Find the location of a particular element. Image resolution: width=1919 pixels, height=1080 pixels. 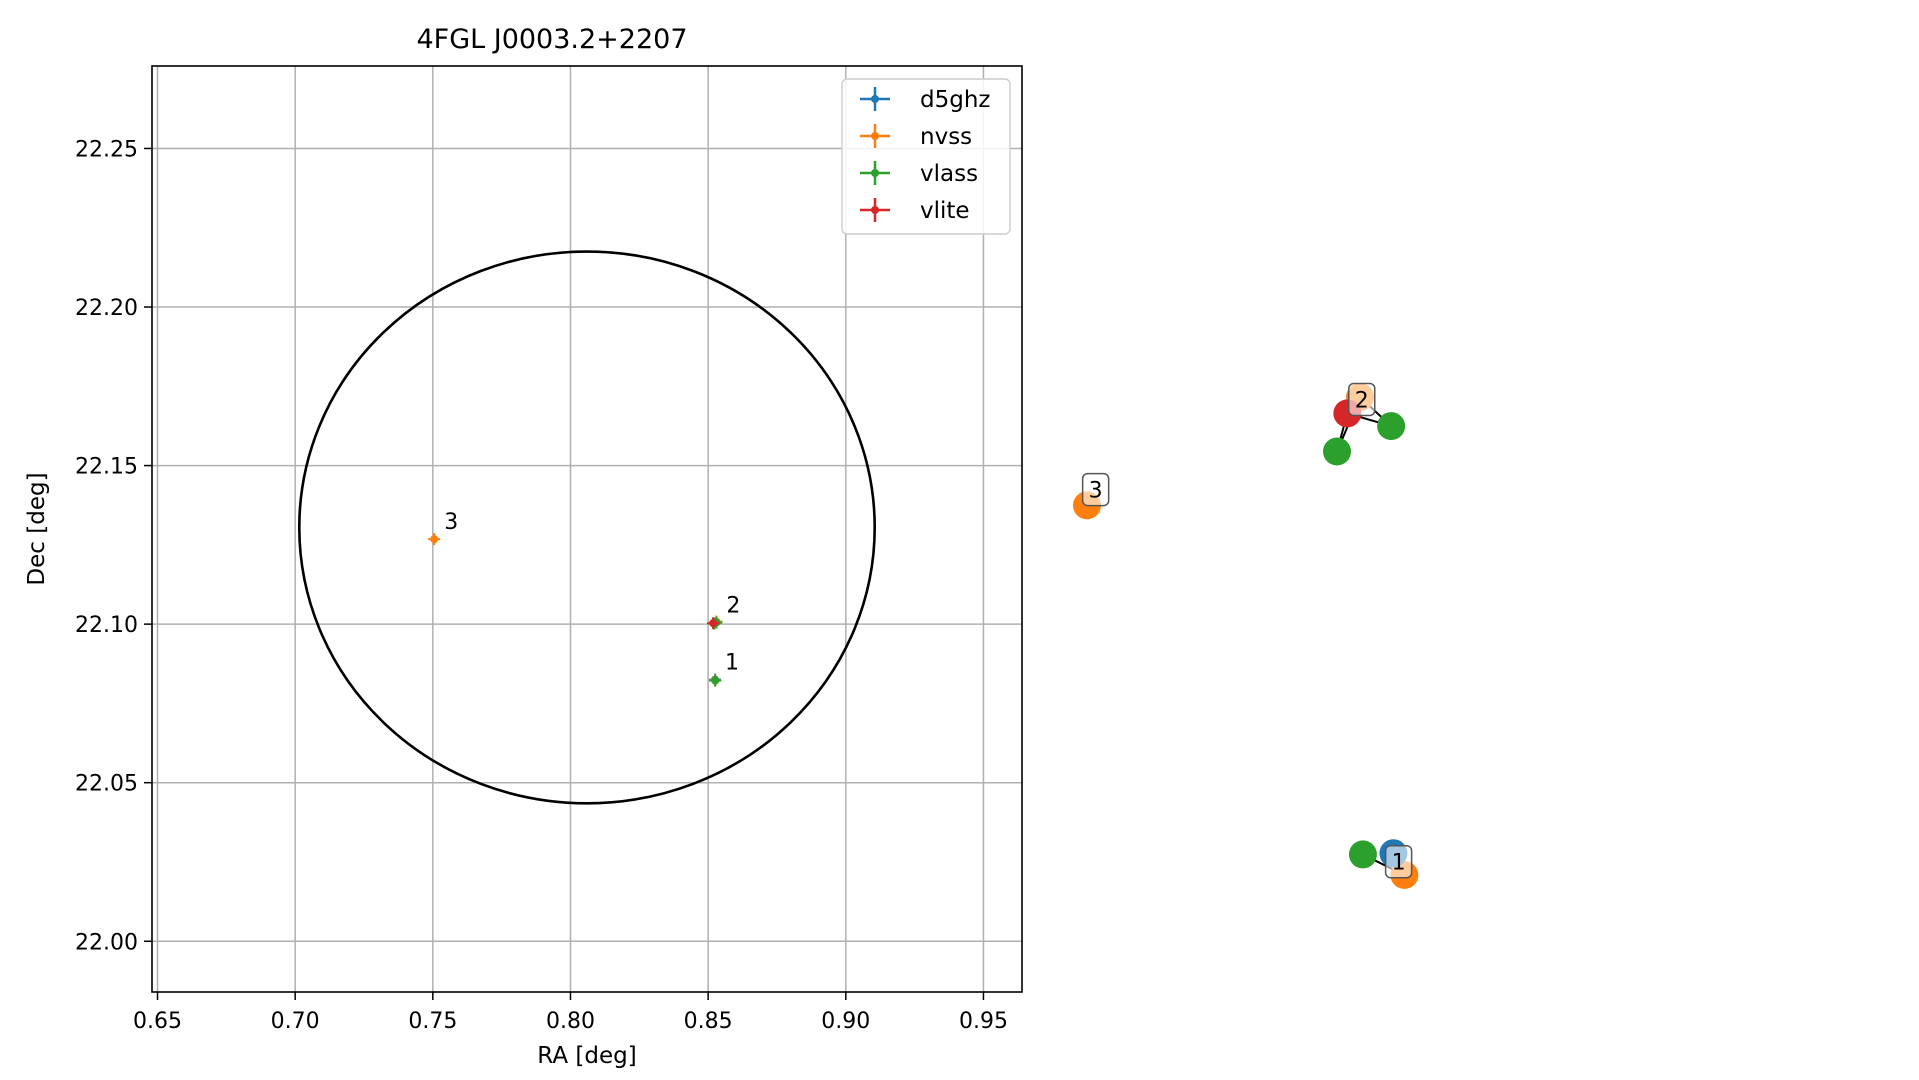

legend-entry-d5ghz: d5ghz is located at coordinates (925, 100).